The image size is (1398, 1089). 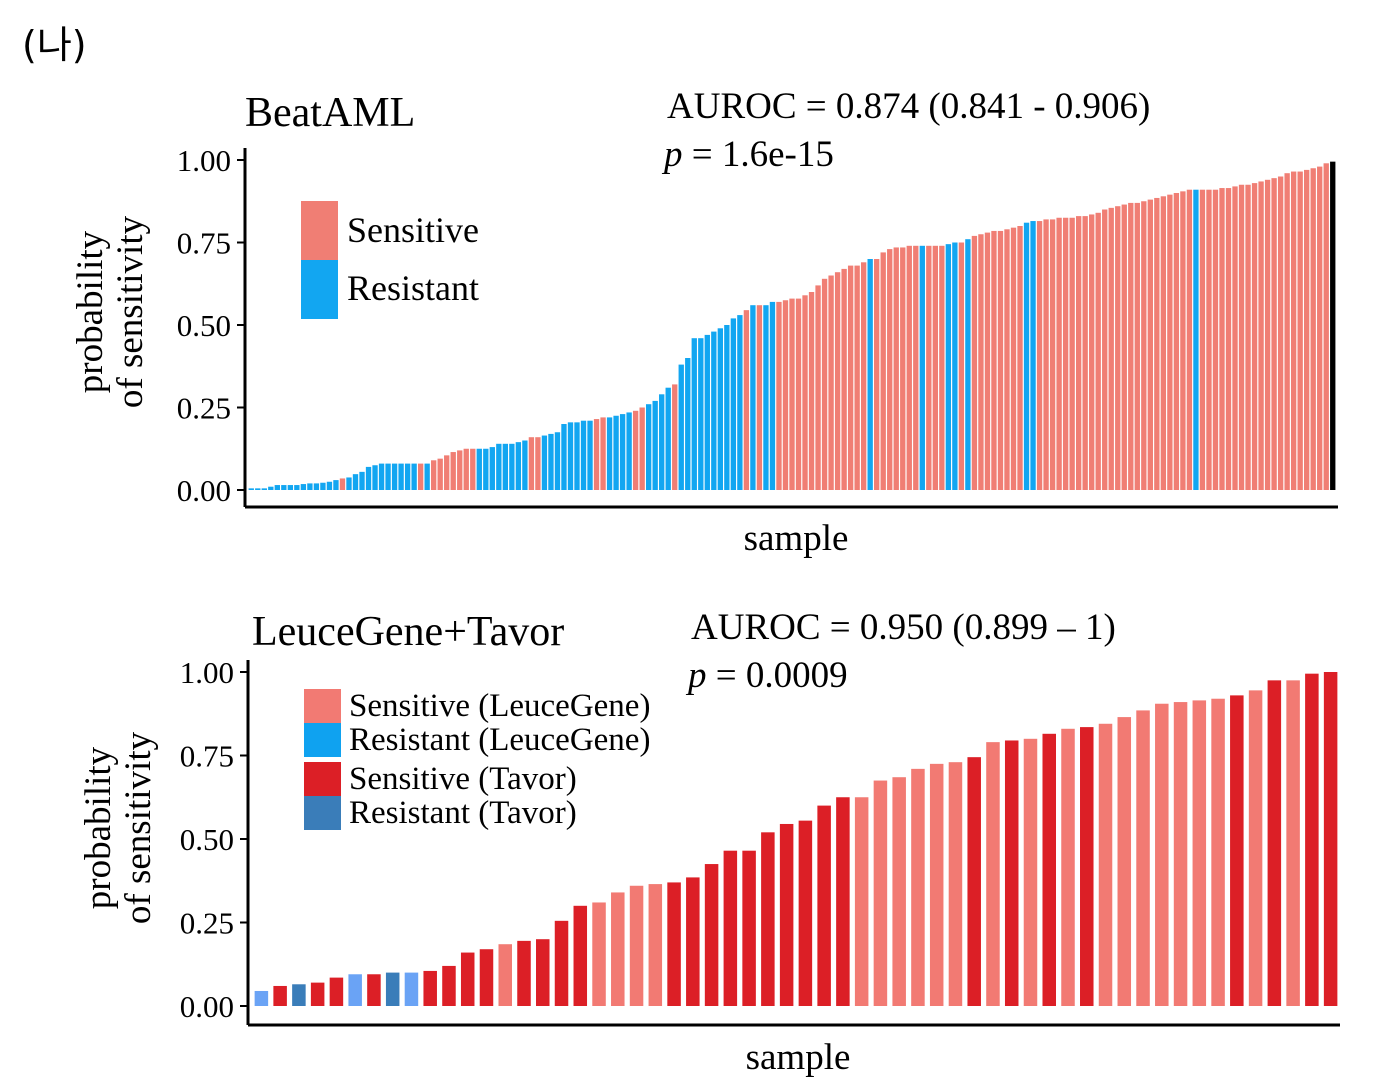 I want to click on y-tick-label: 0.50, so click(x=204, y=325).